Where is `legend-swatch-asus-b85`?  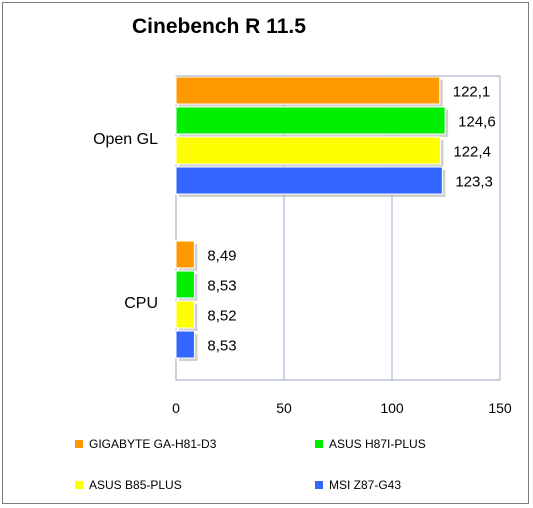
legend-swatch-asus-b85 is located at coordinates (79, 485).